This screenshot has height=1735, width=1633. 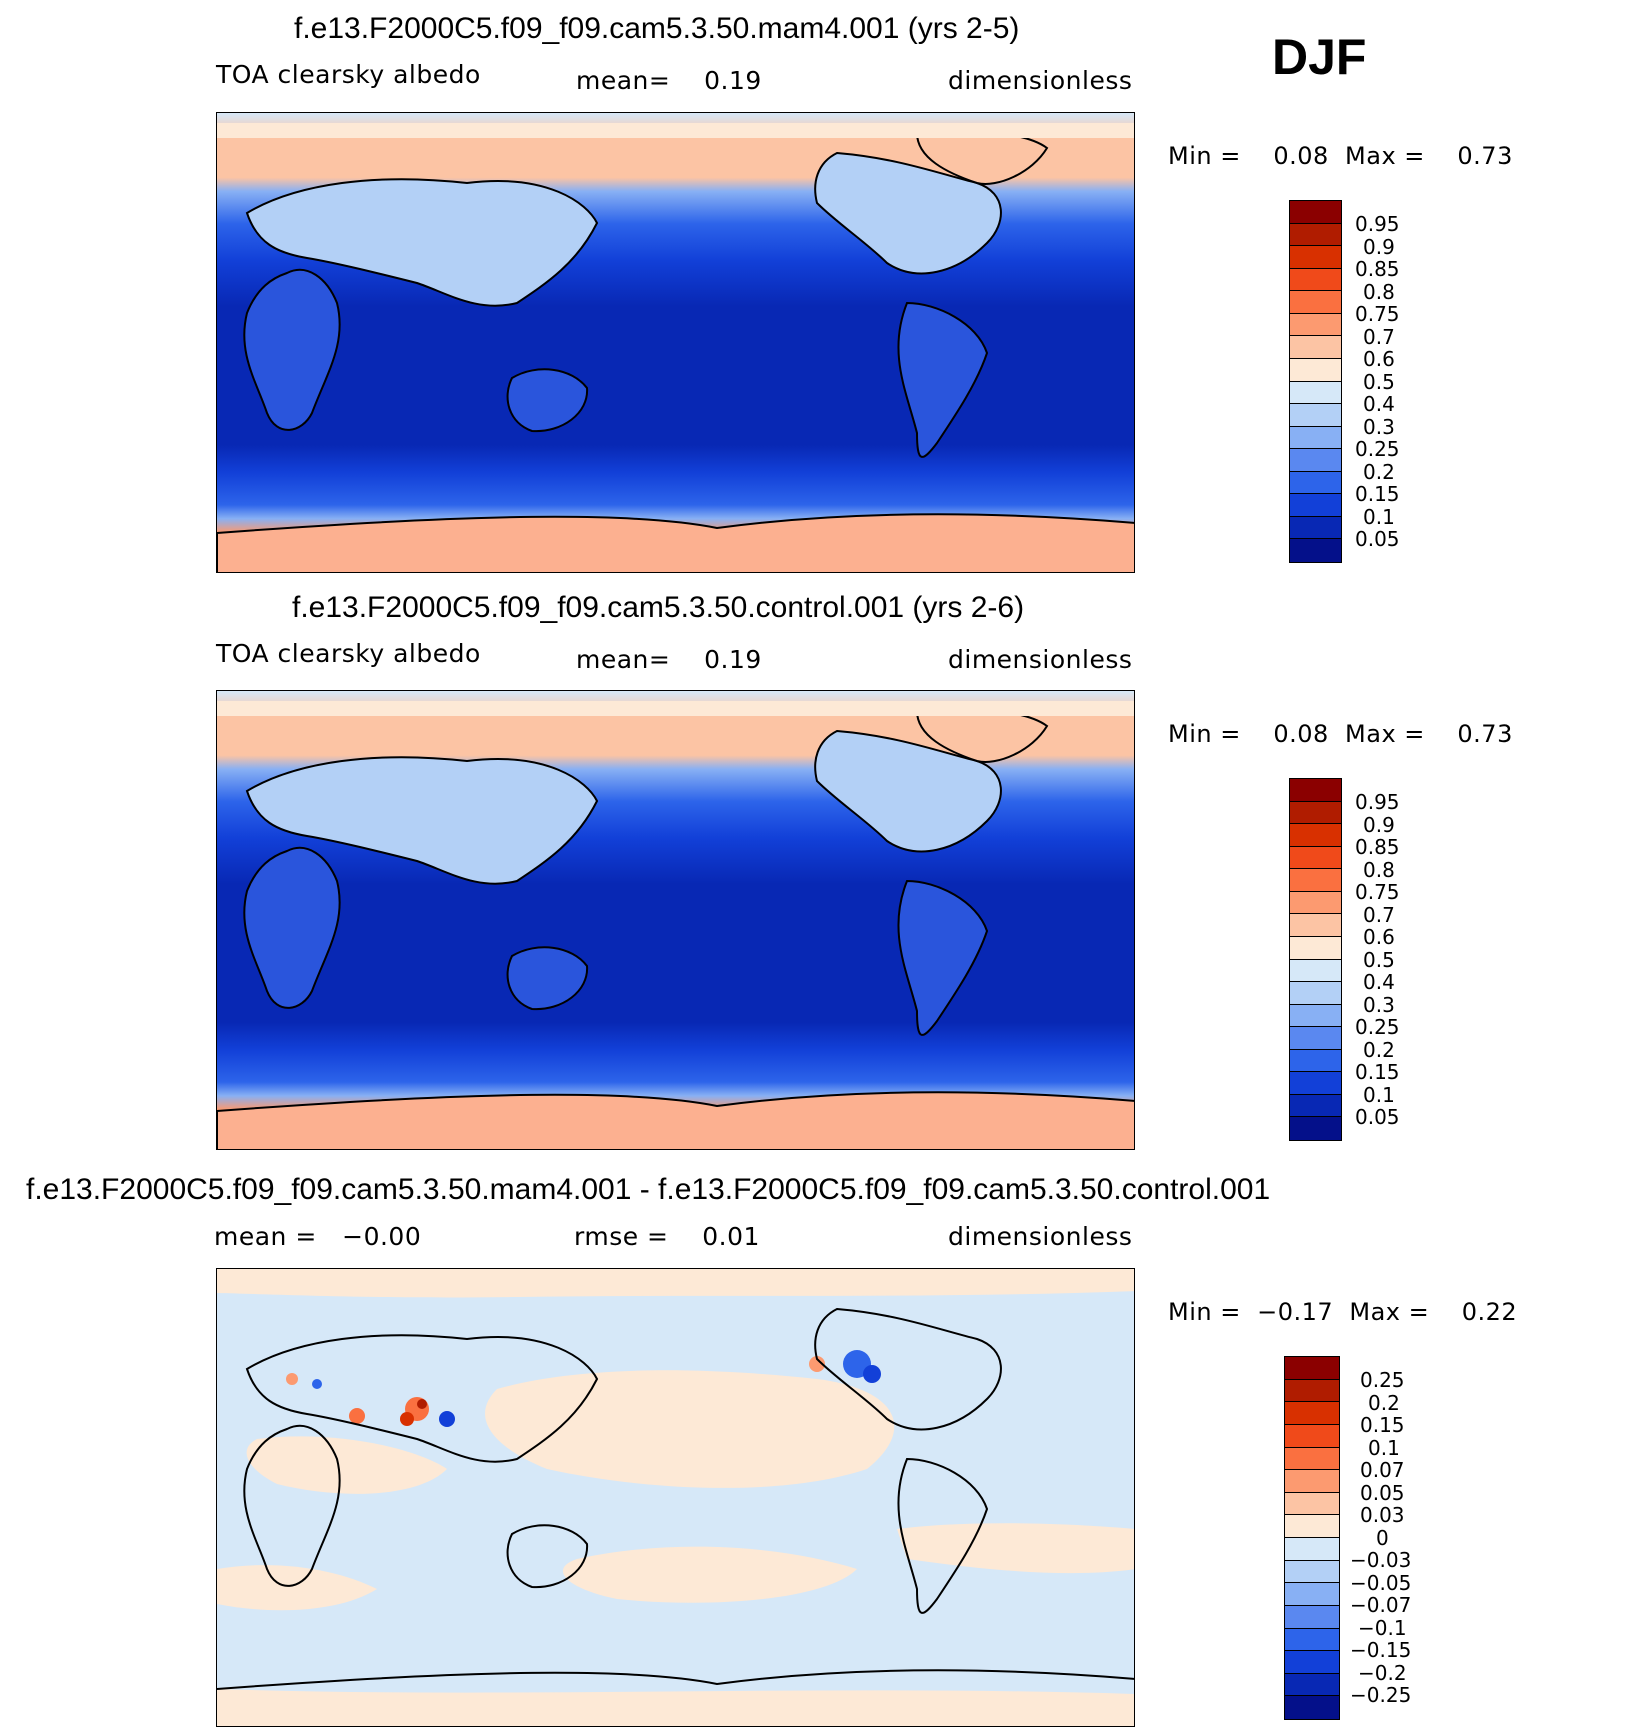 I want to click on panel3-rmse-label: rmse = 0.01, so click(x=667, y=1236).